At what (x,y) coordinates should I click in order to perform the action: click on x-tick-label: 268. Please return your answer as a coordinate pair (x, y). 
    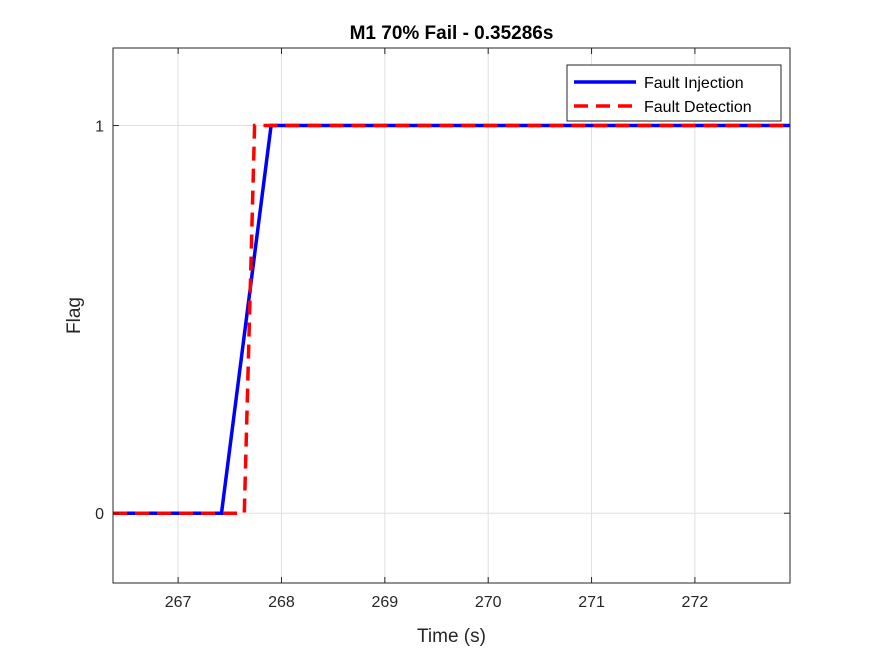
    Looking at the image, I should click on (281, 602).